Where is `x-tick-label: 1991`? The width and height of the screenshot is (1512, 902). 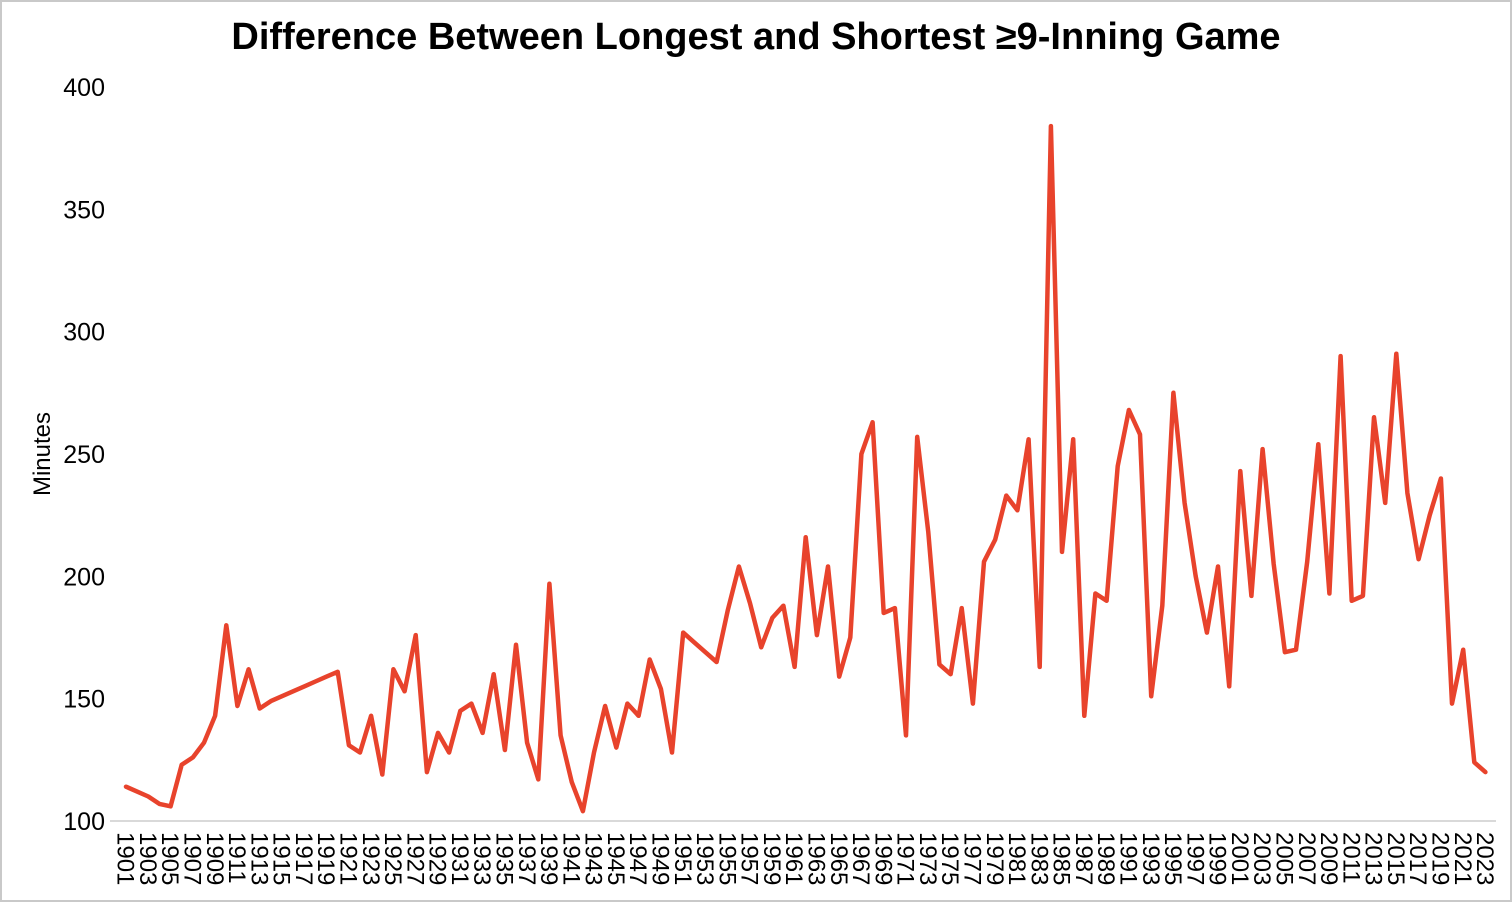 x-tick-label: 1991 is located at coordinates (1127, 858).